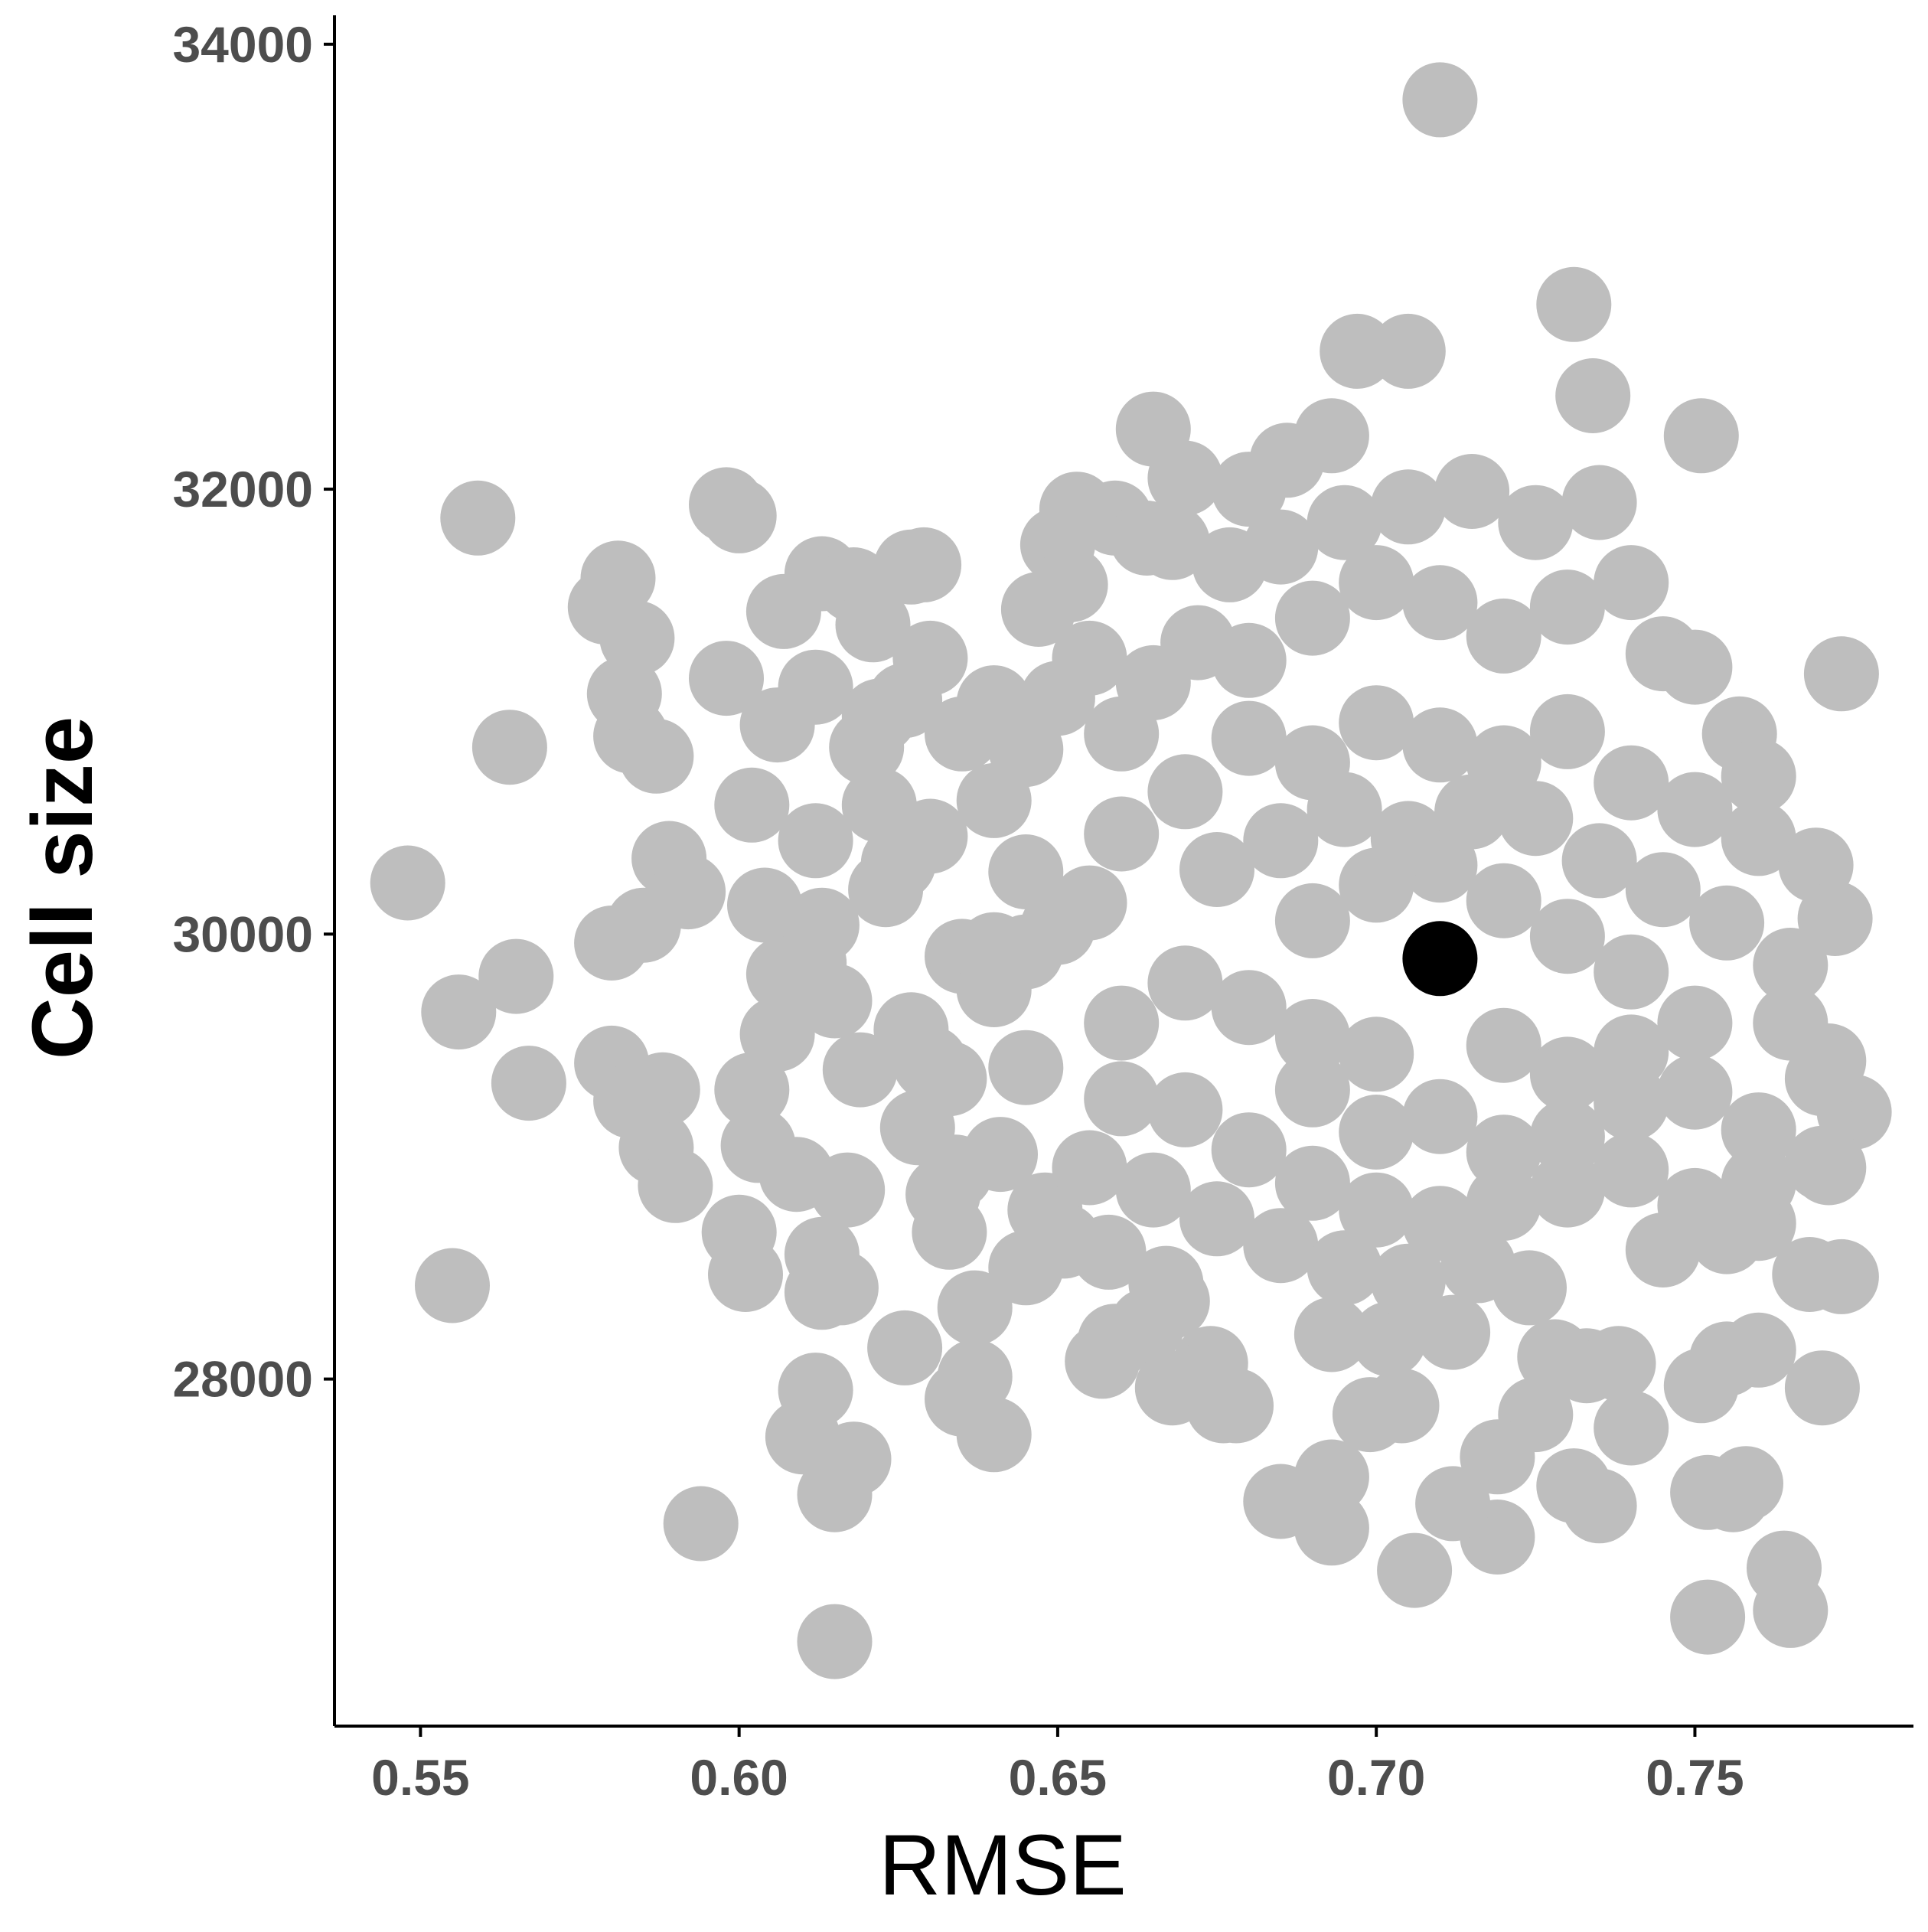 This screenshot has width=1928, height=1932. I want to click on x-tick-label: 0.65, so click(1058, 1778).